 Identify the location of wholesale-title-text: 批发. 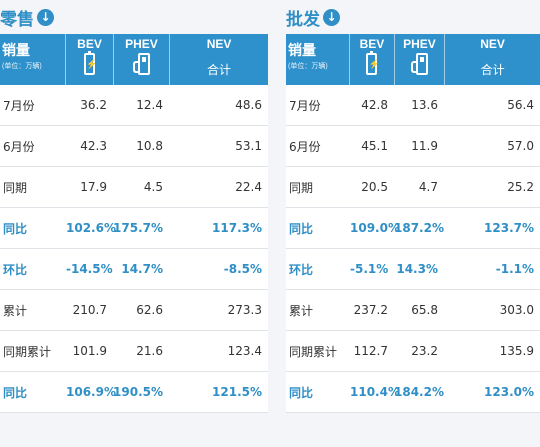
(303, 19).